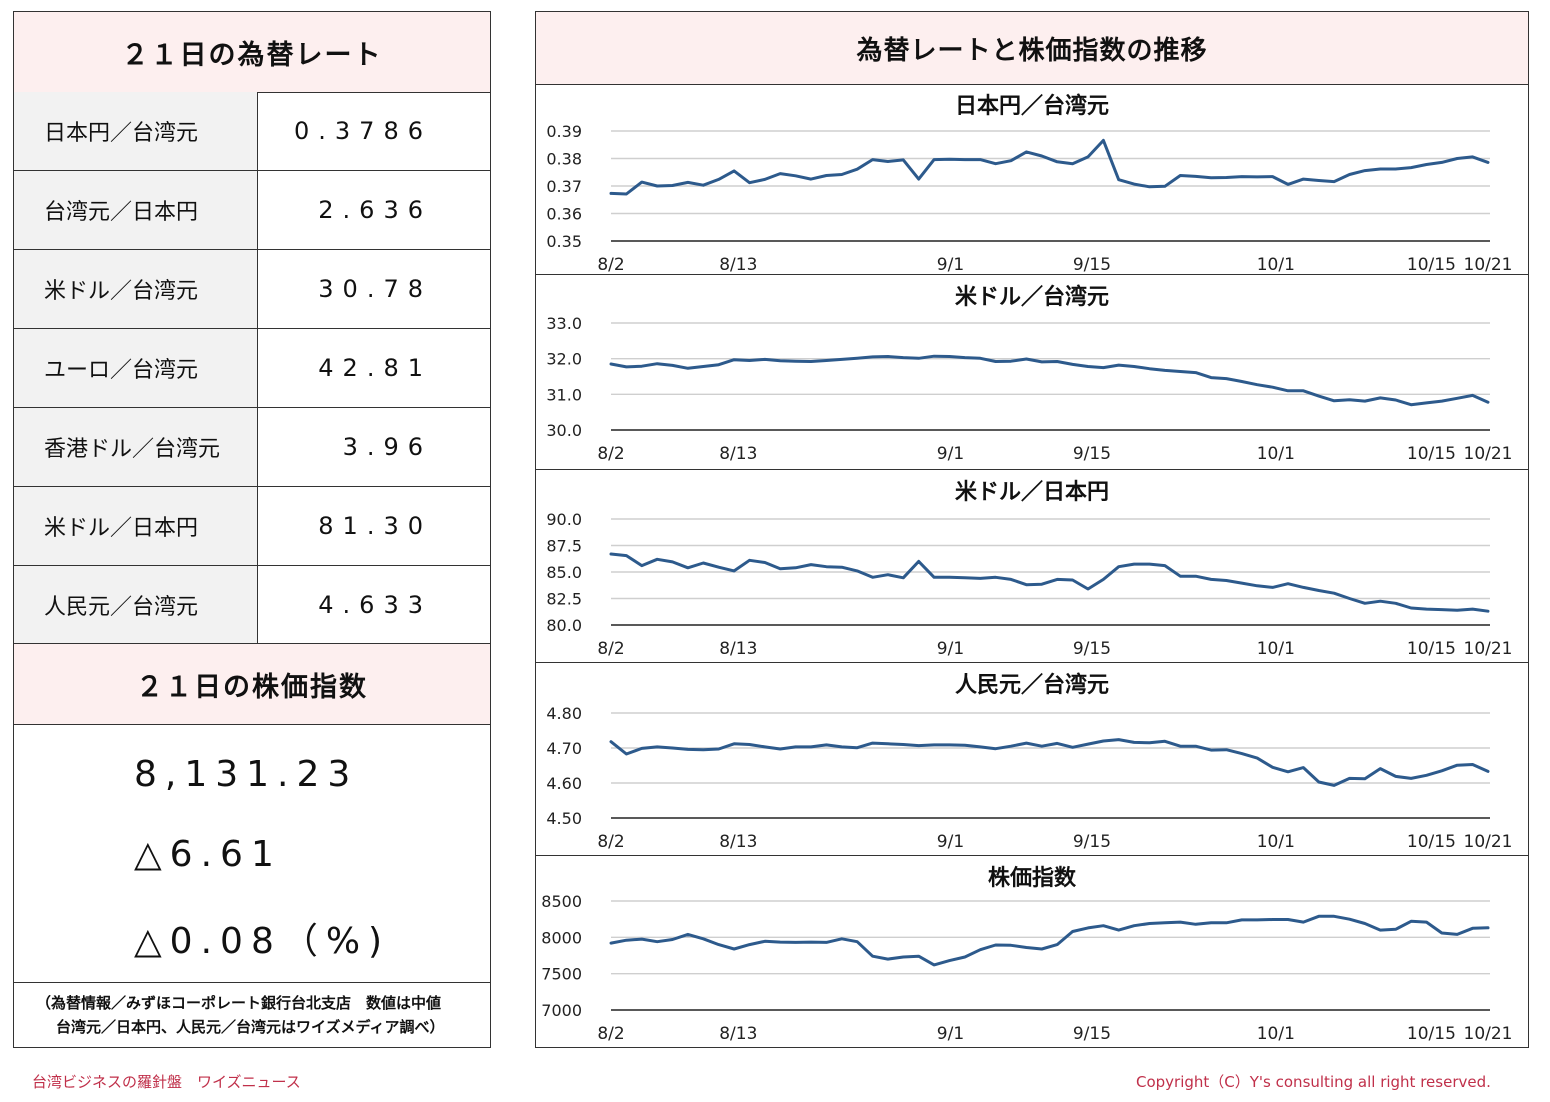  Describe the element at coordinates (252, 52) in the screenshot. I see `rate-table-title: ２１日の為替レート` at that location.